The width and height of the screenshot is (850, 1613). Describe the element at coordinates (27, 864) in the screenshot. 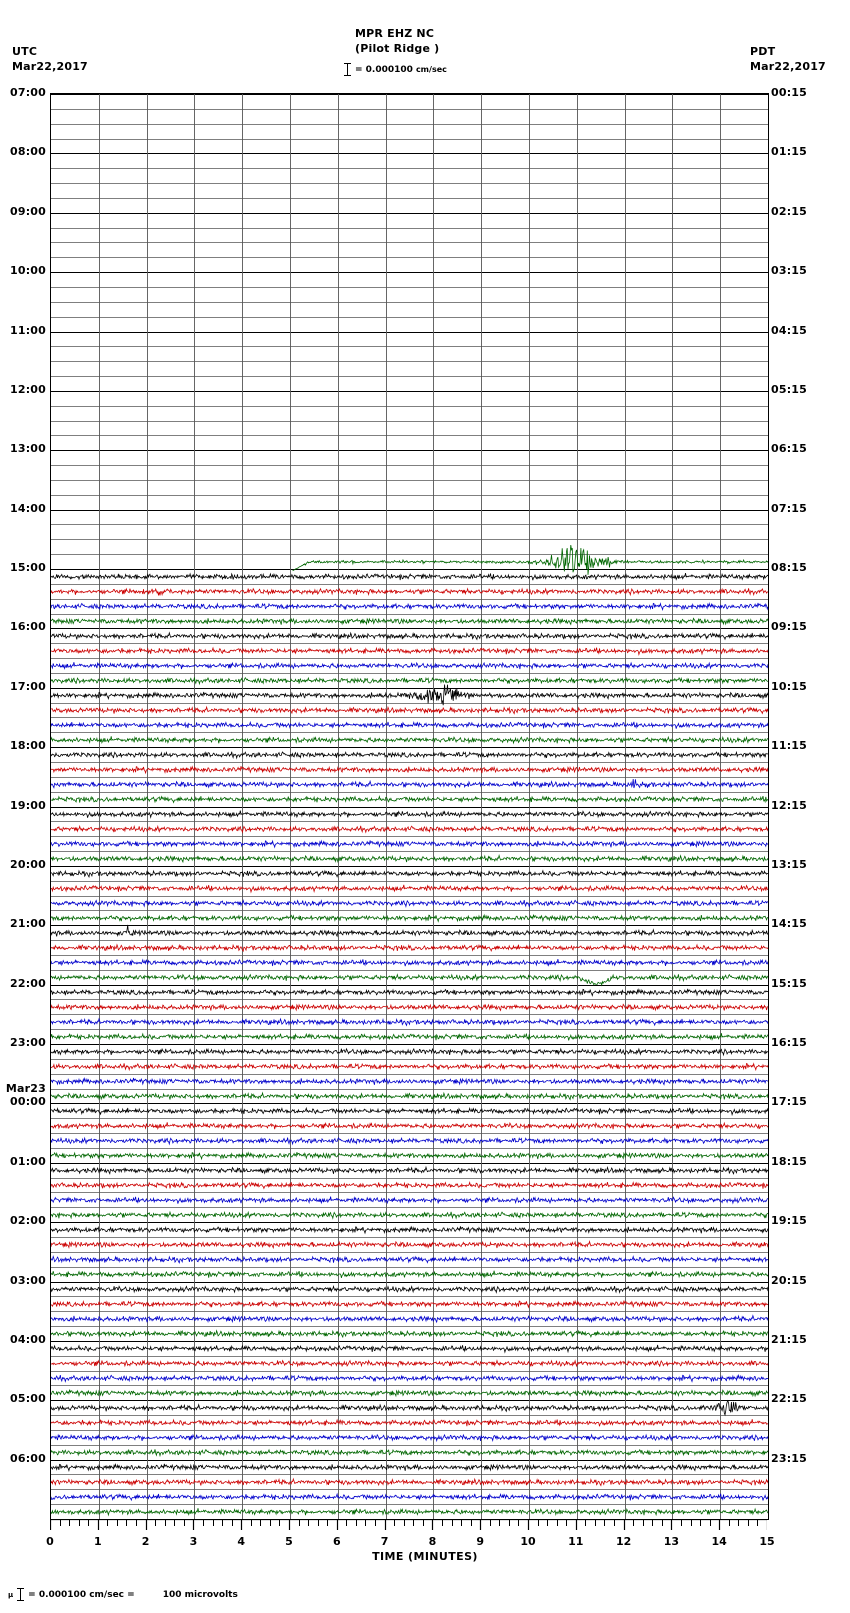

I see `left-time-label-13: 20:00` at that location.